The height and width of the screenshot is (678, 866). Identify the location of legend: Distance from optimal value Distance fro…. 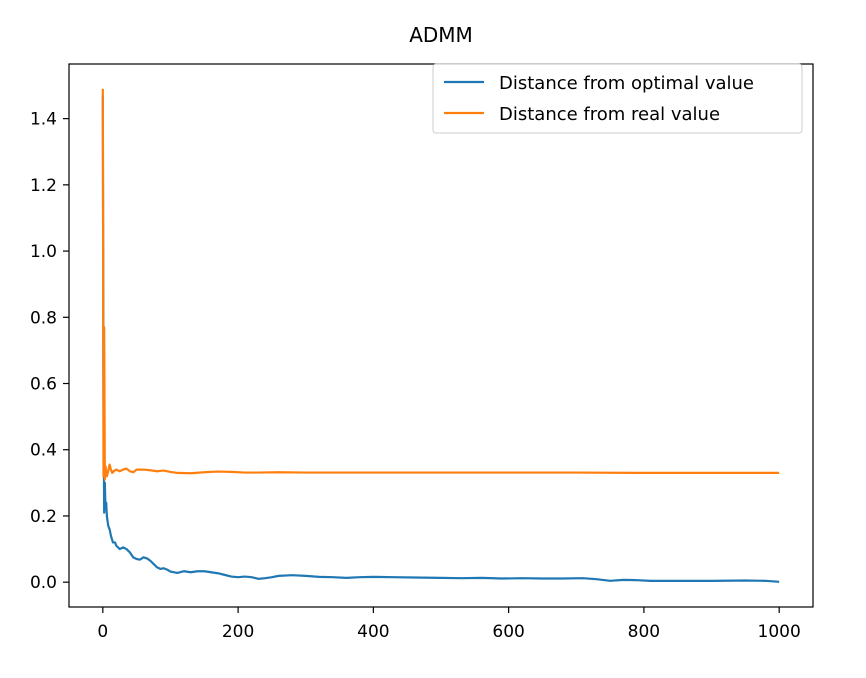
(617, 98).